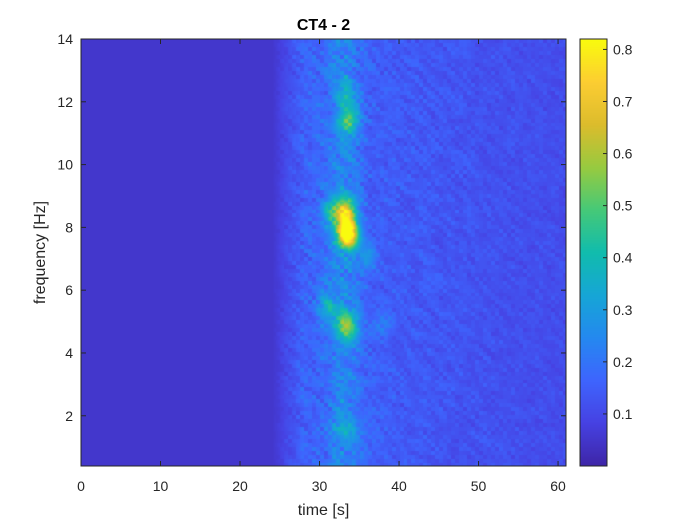  What do you see at coordinates (479, 486) in the screenshot?
I see `x-tick-label: 50` at bounding box center [479, 486].